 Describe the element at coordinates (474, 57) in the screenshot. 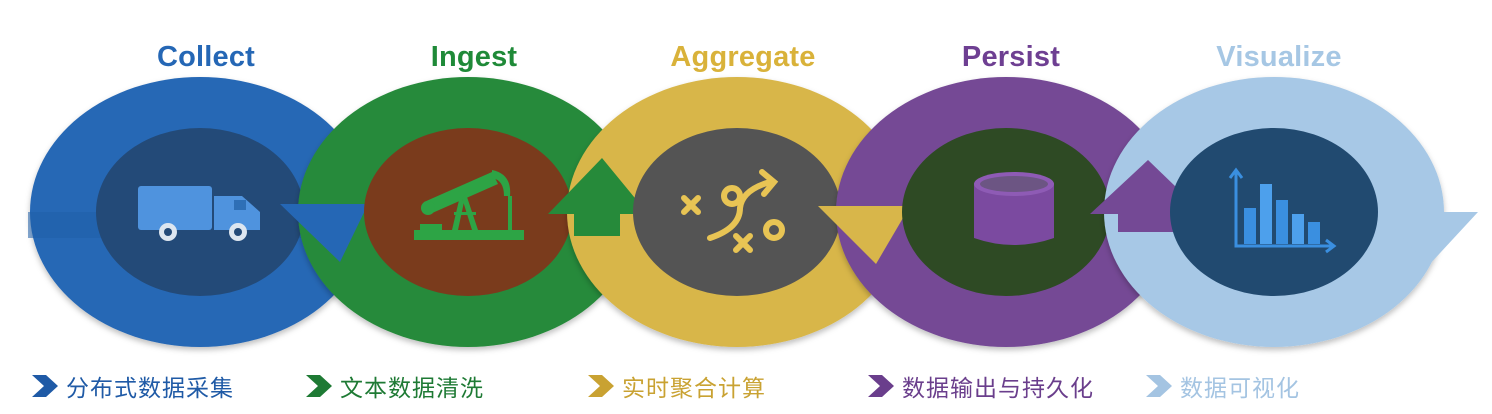

I see `stage-title-ingest: Ingest` at that location.